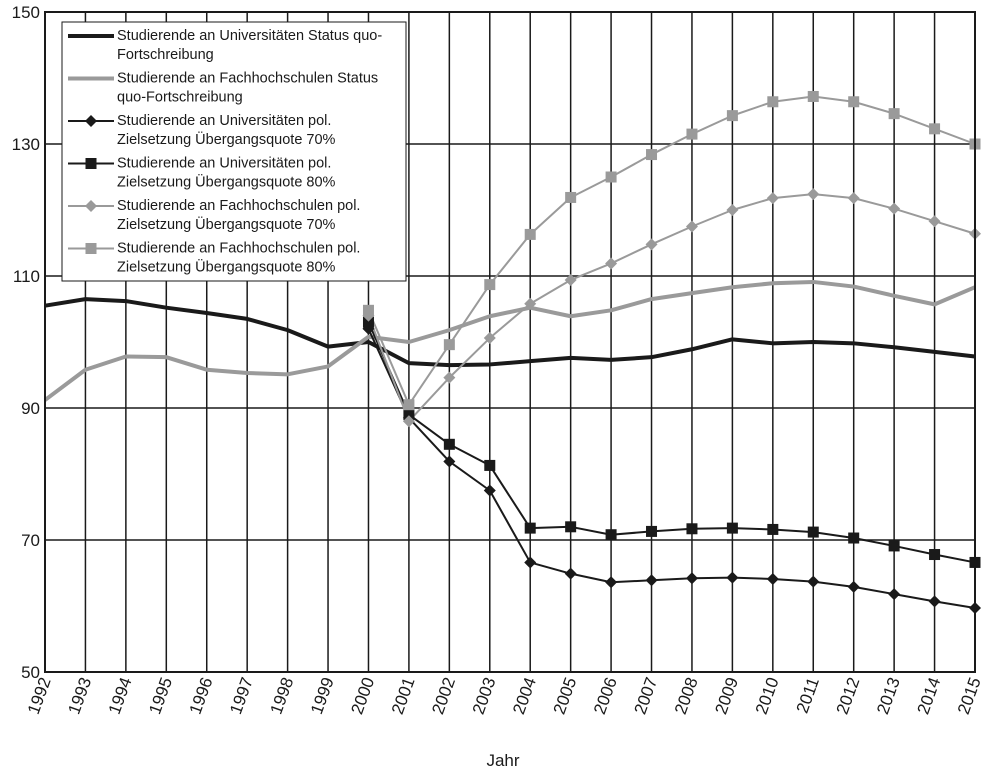 The image size is (986, 770). I want to click on series-5-marker-2006, so click(611, 263).